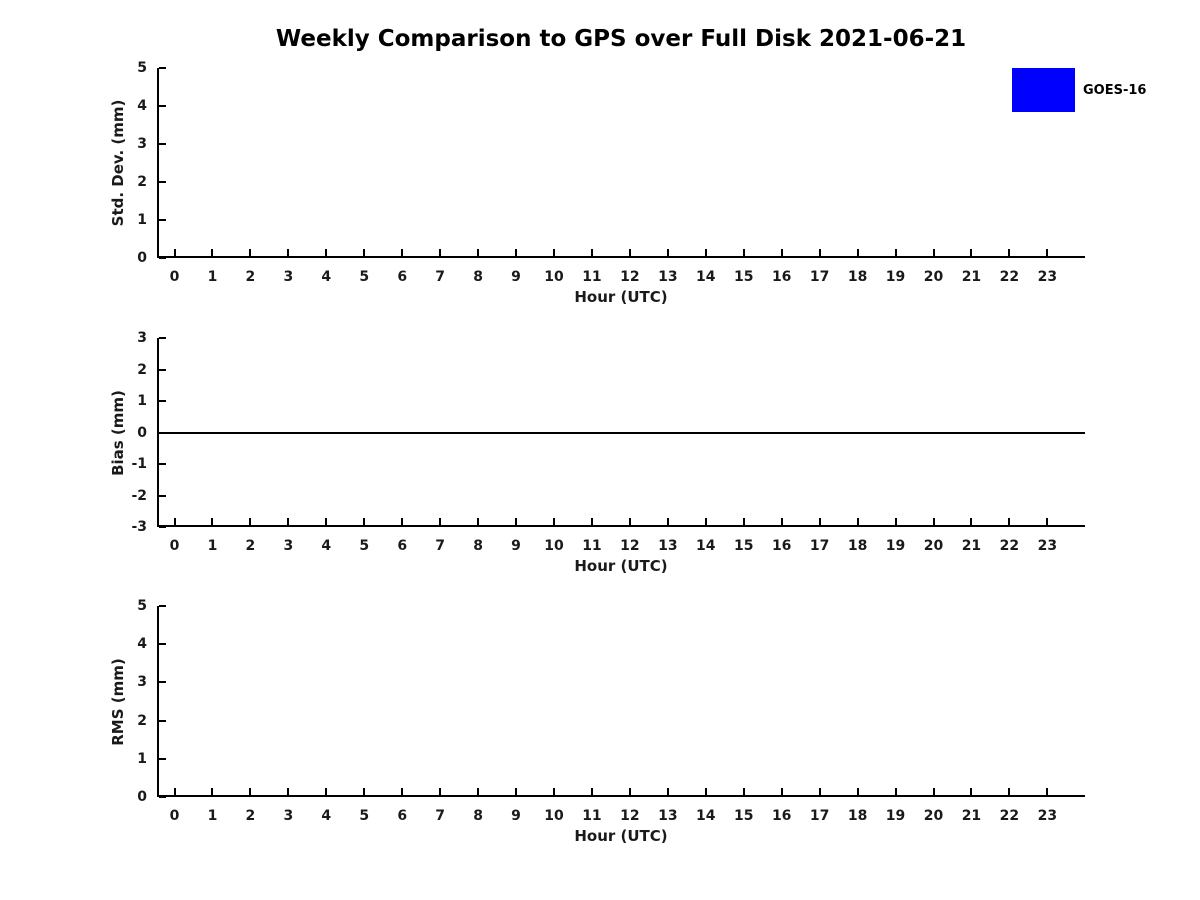  What do you see at coordinates (592, 277) in the screenshot?
I see `x-tick-label: 11` at bounding box center [592, 277].